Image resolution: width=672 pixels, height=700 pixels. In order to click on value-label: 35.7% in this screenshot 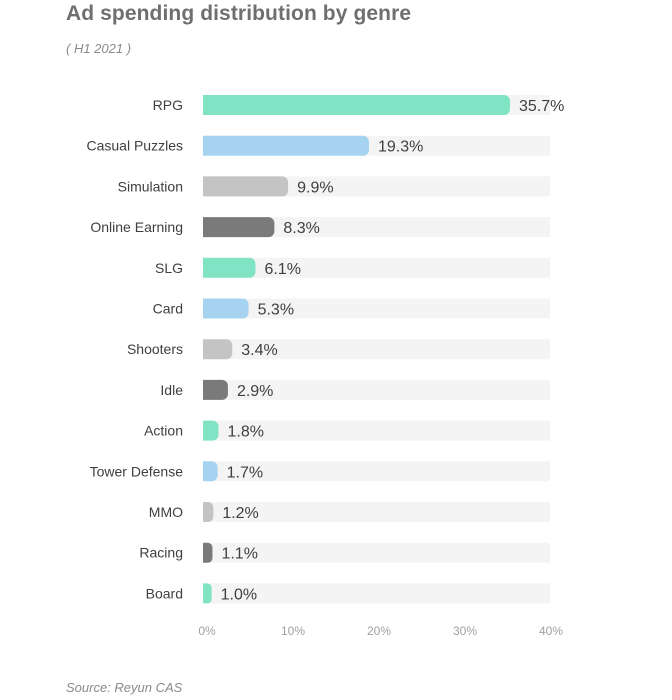, I will do `click(541, 106)`.